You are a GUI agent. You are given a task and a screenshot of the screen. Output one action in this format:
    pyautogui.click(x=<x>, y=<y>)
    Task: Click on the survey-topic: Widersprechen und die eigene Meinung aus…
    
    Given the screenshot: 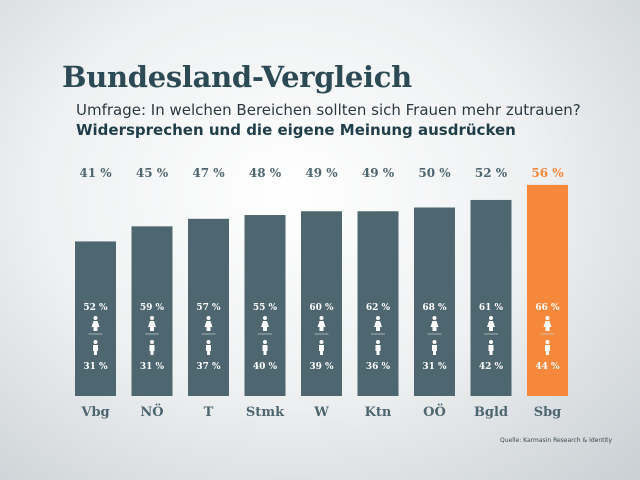 What is the action you would take?
    pyautogui.click(x=296, y=130)
    